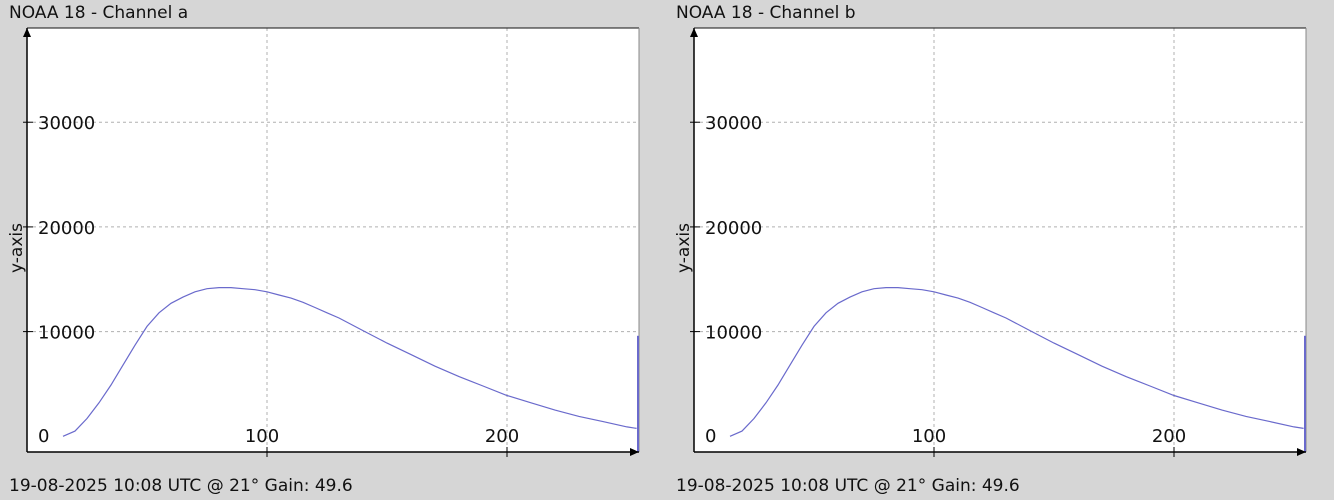  What do you see at coordinates (99, 13) in the screenshot?
I see `chart-title: NOAA 18 - Channel a` at bounding box center [99, 13].